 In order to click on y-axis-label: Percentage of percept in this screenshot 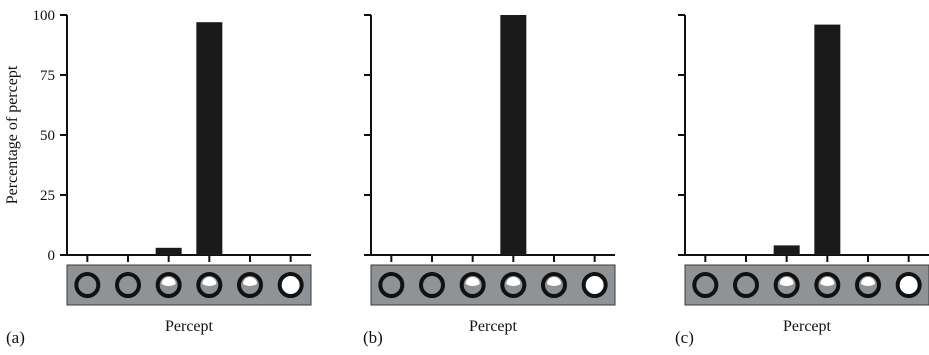, I will do `click(12, 134)`.